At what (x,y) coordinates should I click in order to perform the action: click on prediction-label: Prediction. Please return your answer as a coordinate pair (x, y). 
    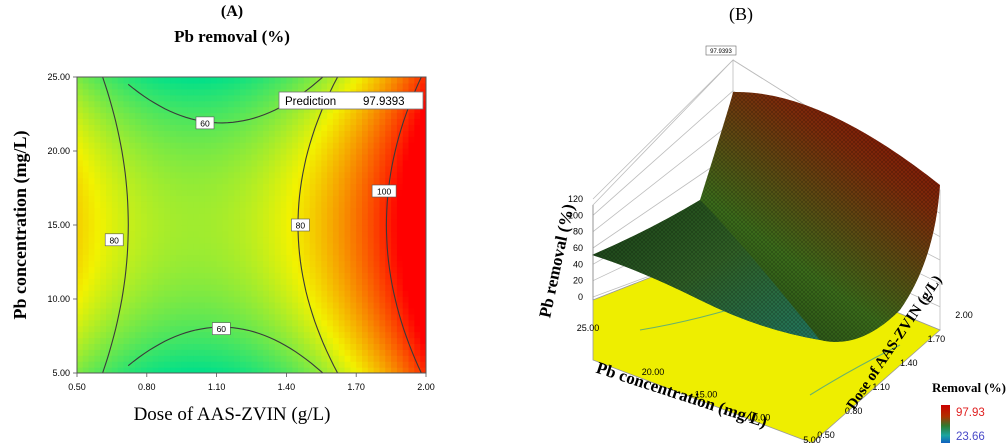
    Looking at the image, I should click on (310, 102).